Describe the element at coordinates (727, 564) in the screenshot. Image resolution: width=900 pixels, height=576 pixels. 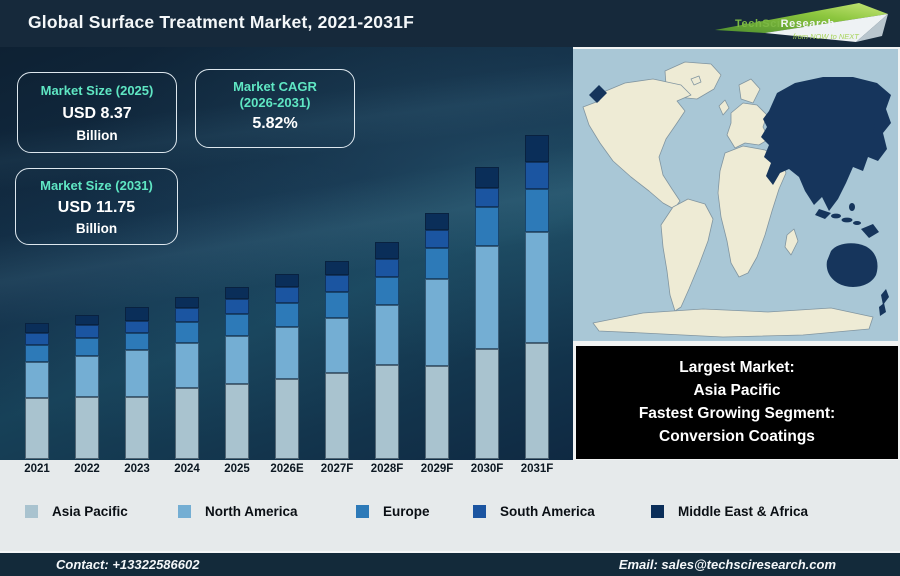
I see `footer-email: Email: sales@techsciresearch.com` at that location.